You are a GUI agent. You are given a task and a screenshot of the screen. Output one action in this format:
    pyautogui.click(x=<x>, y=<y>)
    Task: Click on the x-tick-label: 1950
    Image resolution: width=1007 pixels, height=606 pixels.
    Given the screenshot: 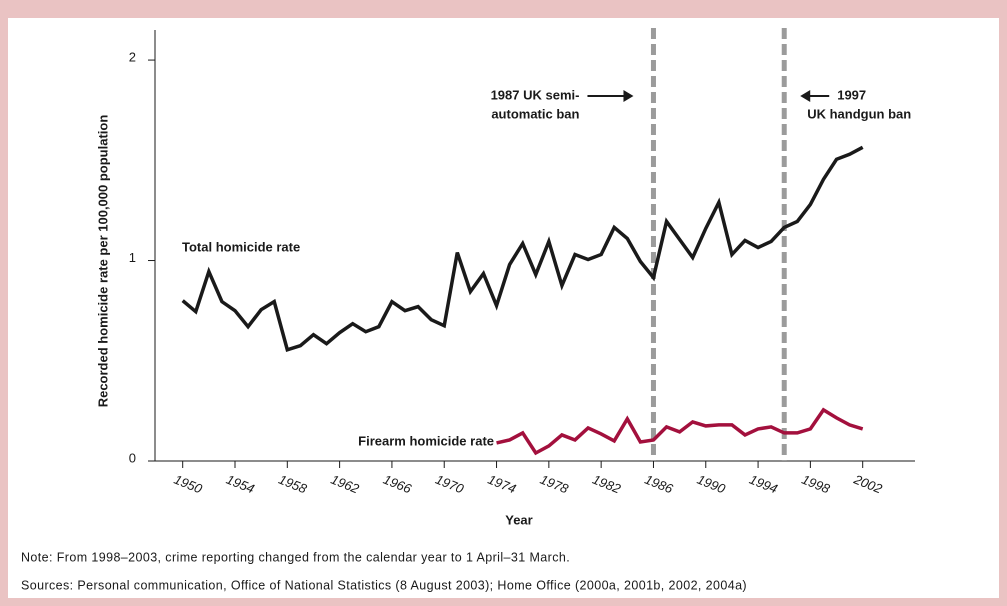 What is the action you would take?
    pyautogui.click(x=188, y=484)
    